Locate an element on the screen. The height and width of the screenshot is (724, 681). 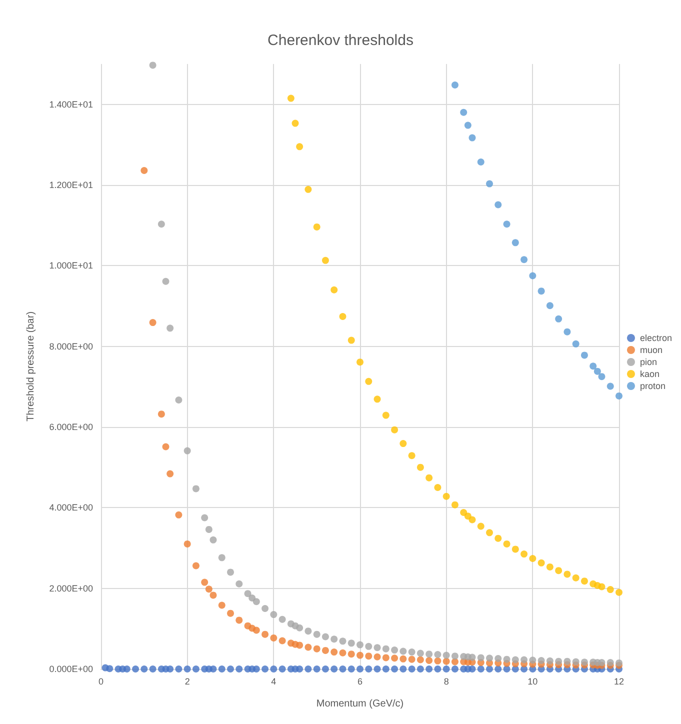
legend-label: proton is located at coordinates (653, 386).